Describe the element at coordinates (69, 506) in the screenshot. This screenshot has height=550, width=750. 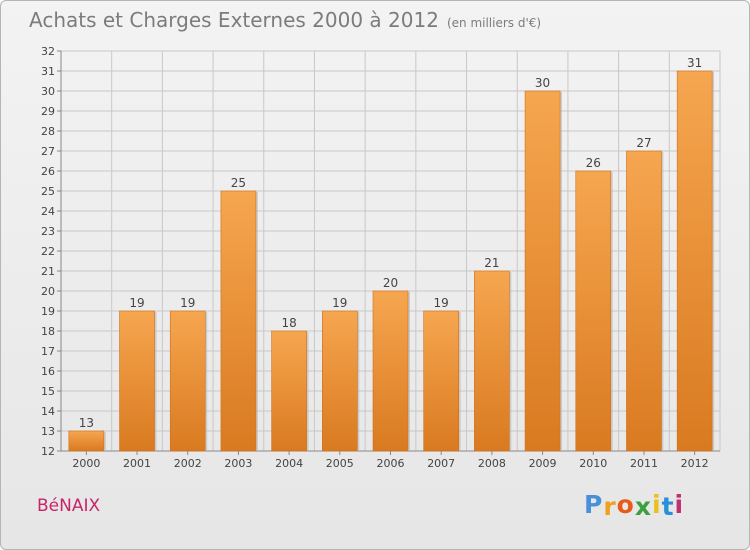
I see `commune-name: BéNAIX` at that location.